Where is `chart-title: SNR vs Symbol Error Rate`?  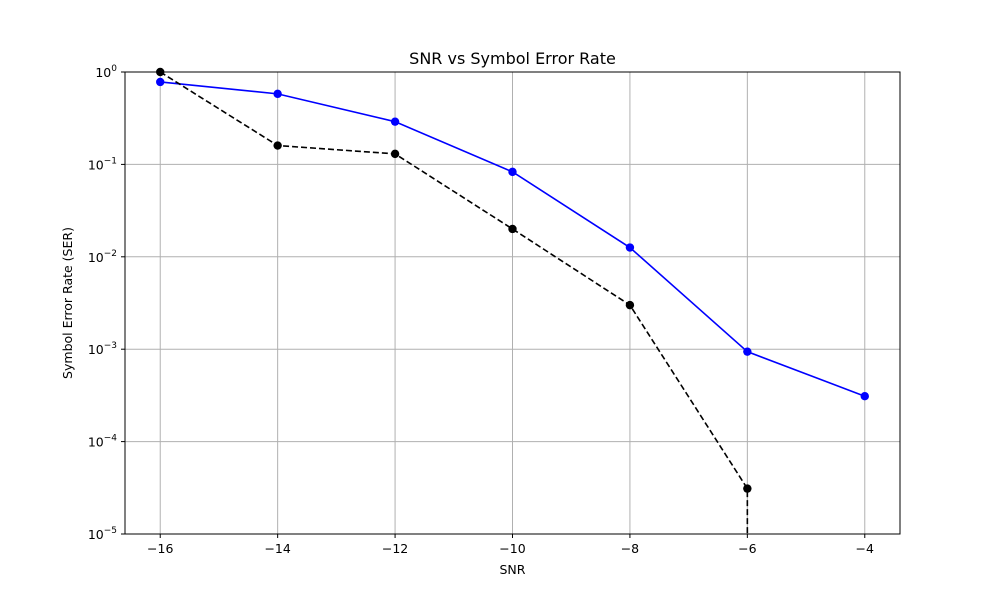
chart-title: SNR vs Symbol Error Rate is located at coordinates (512, 58).